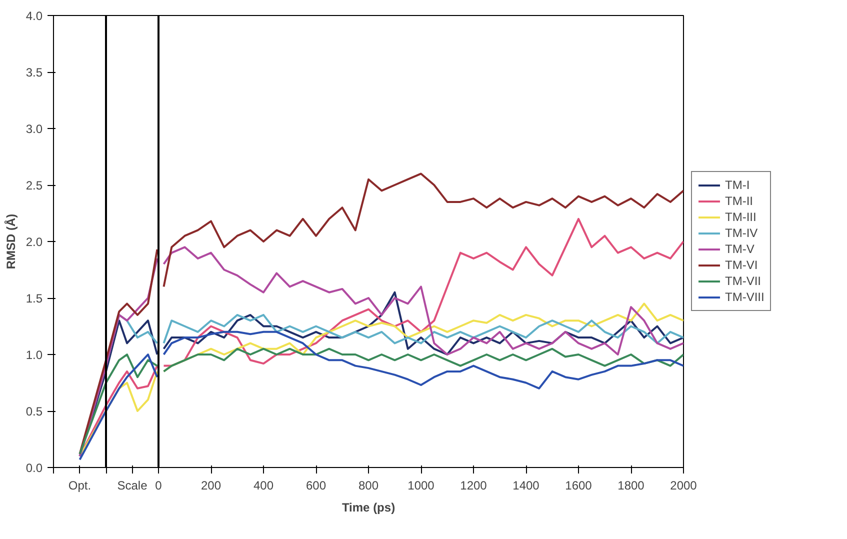 Image resolution: width=847 pixels, height=539 pixels. What do you see at coordinates (474, 485) in the screenshot?
I see `x-tick-label: 1200` at bounding box center [474, 485].